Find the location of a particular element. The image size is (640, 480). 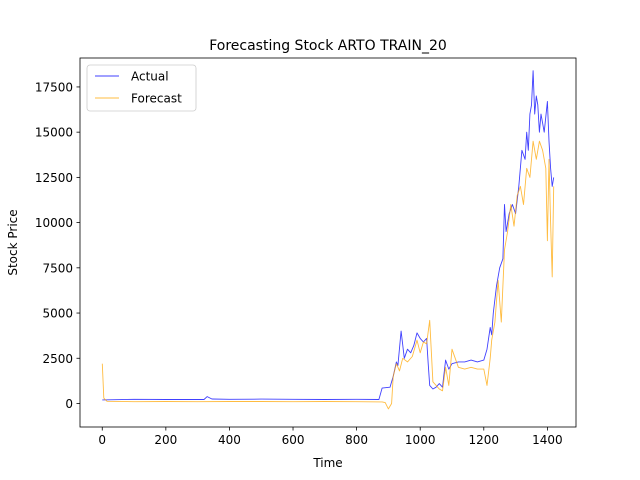

y-tick-label: 0 is located at coordinates (69, 404).